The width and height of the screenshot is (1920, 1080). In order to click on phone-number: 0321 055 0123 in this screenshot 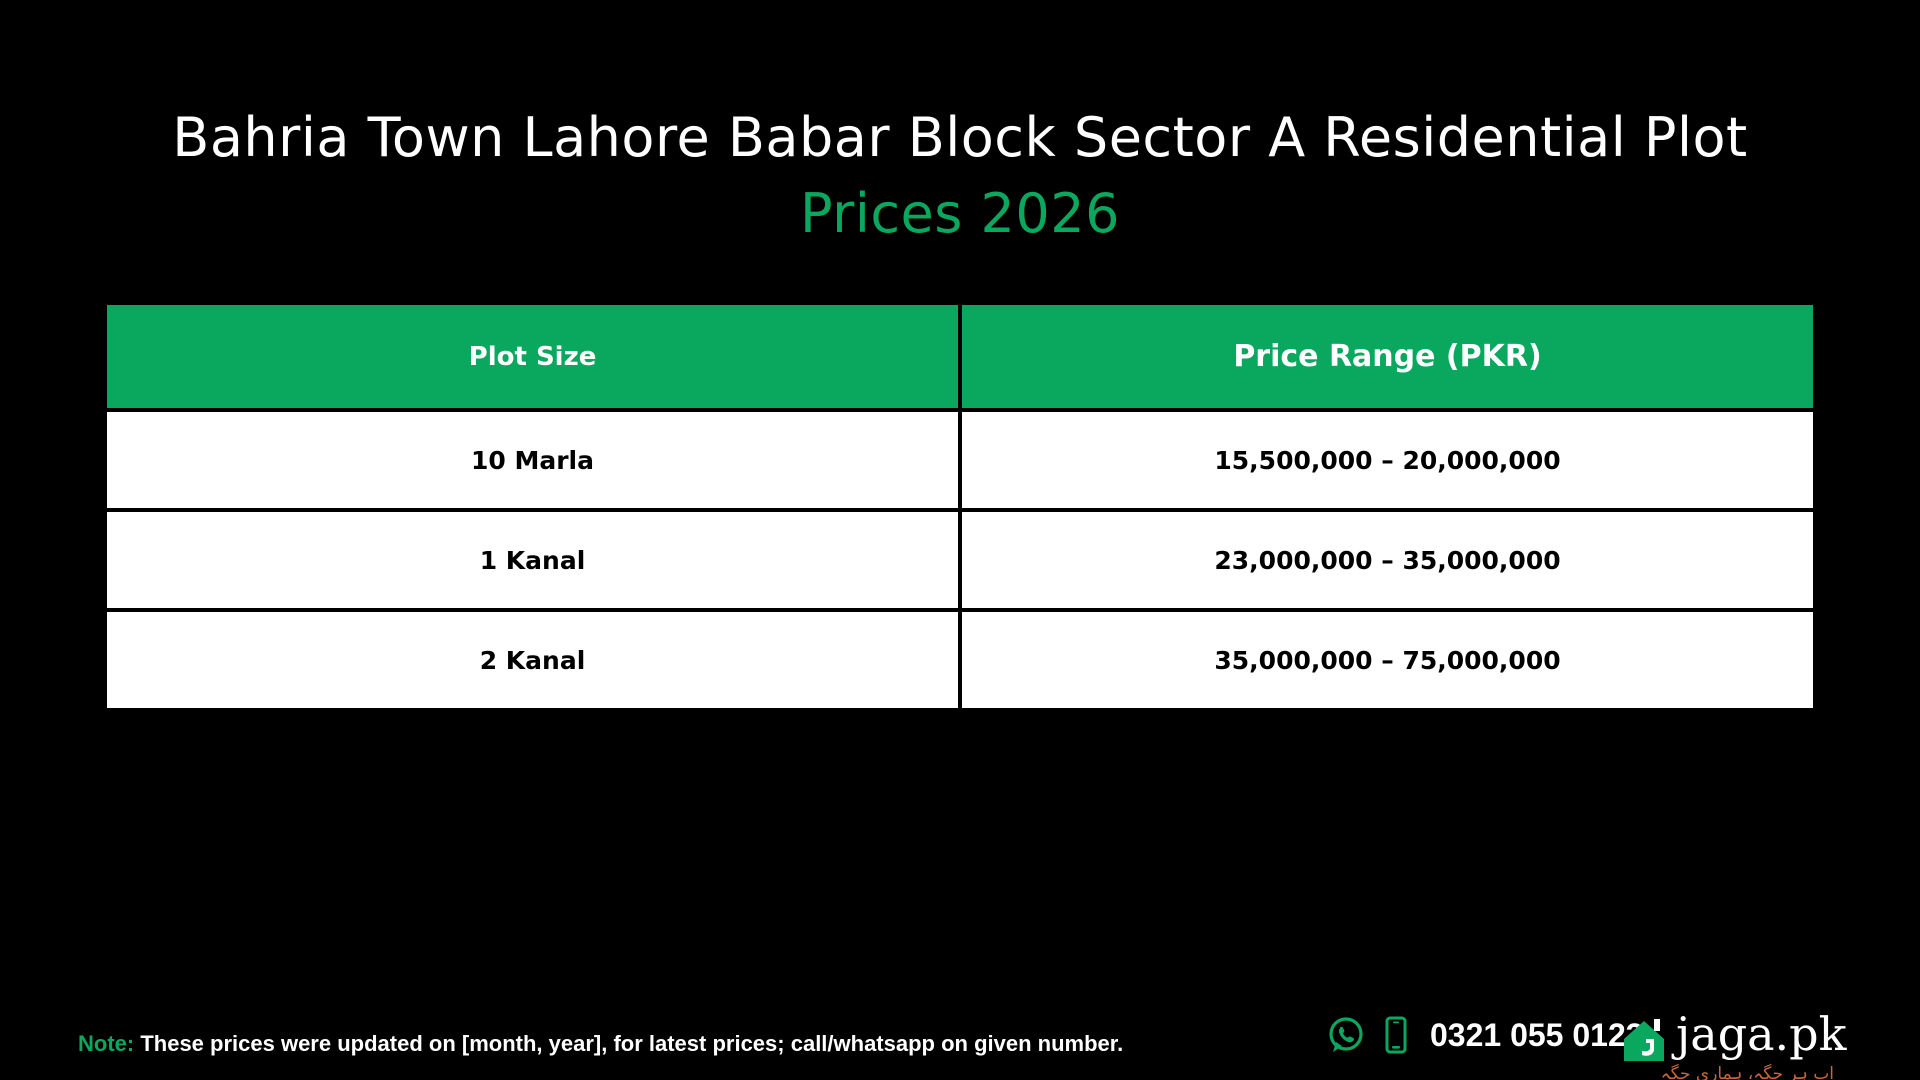, I will do `click(1537, 1034)`.